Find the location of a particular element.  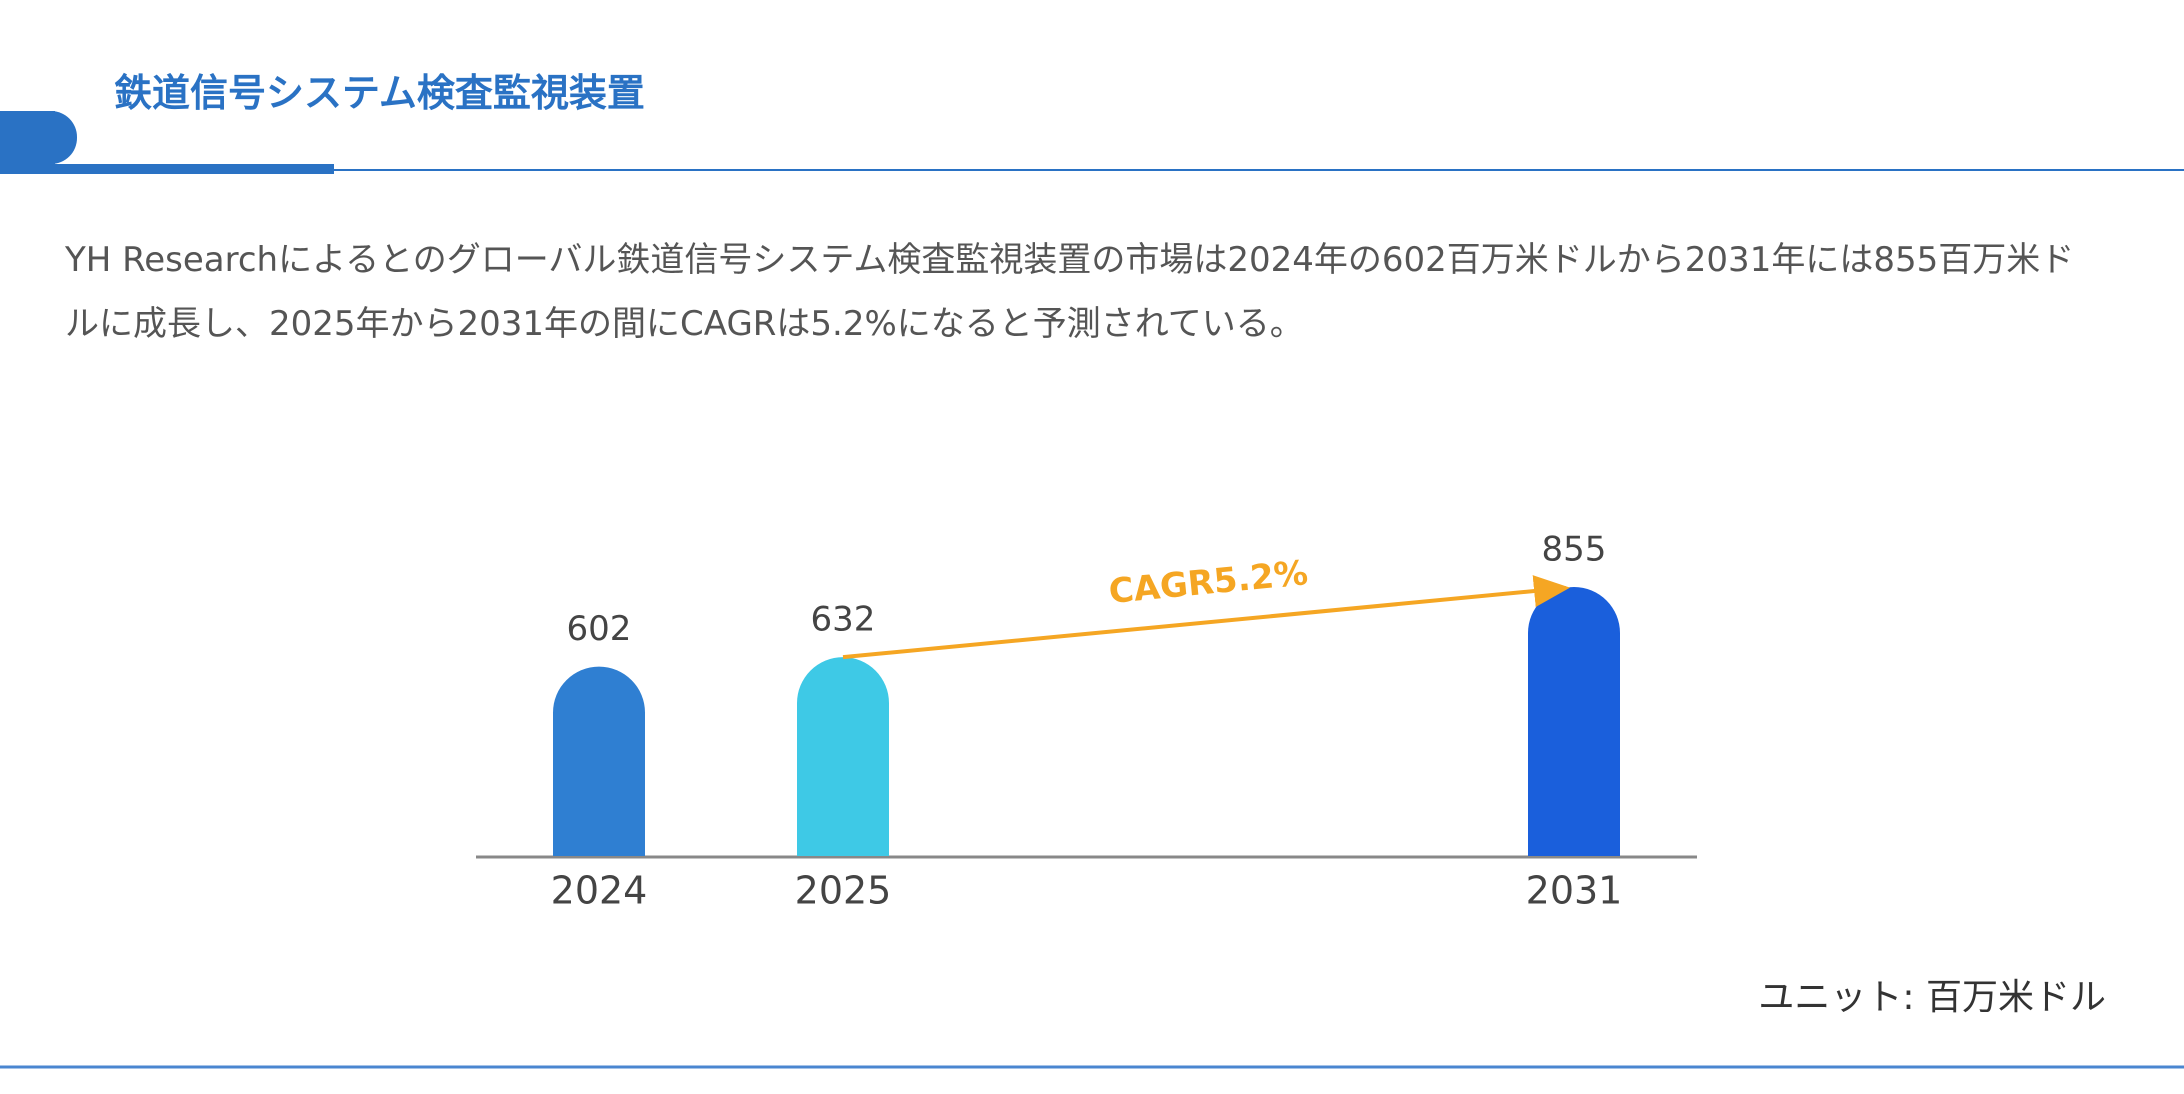

value-label: 855 is located at coordinates (1574, 550).